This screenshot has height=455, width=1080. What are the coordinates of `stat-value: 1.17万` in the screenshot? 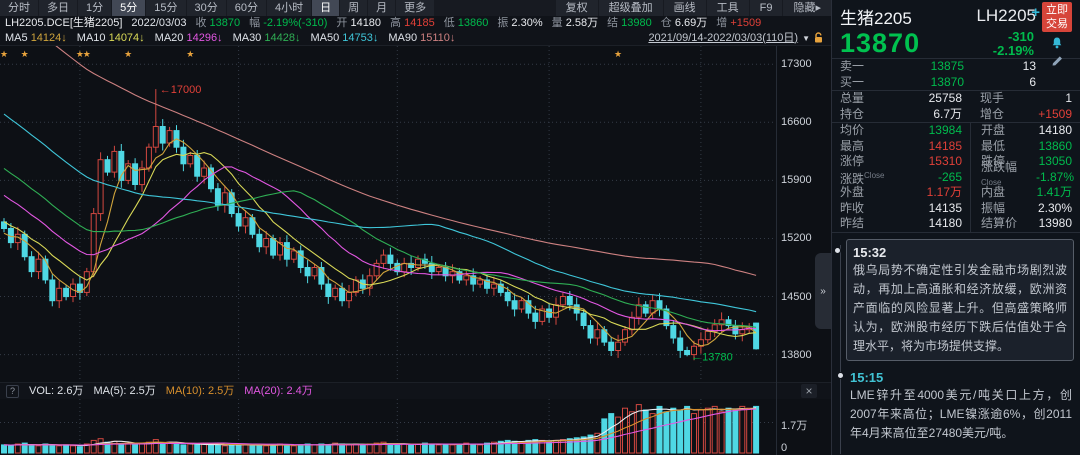 It's located at (944, 192).